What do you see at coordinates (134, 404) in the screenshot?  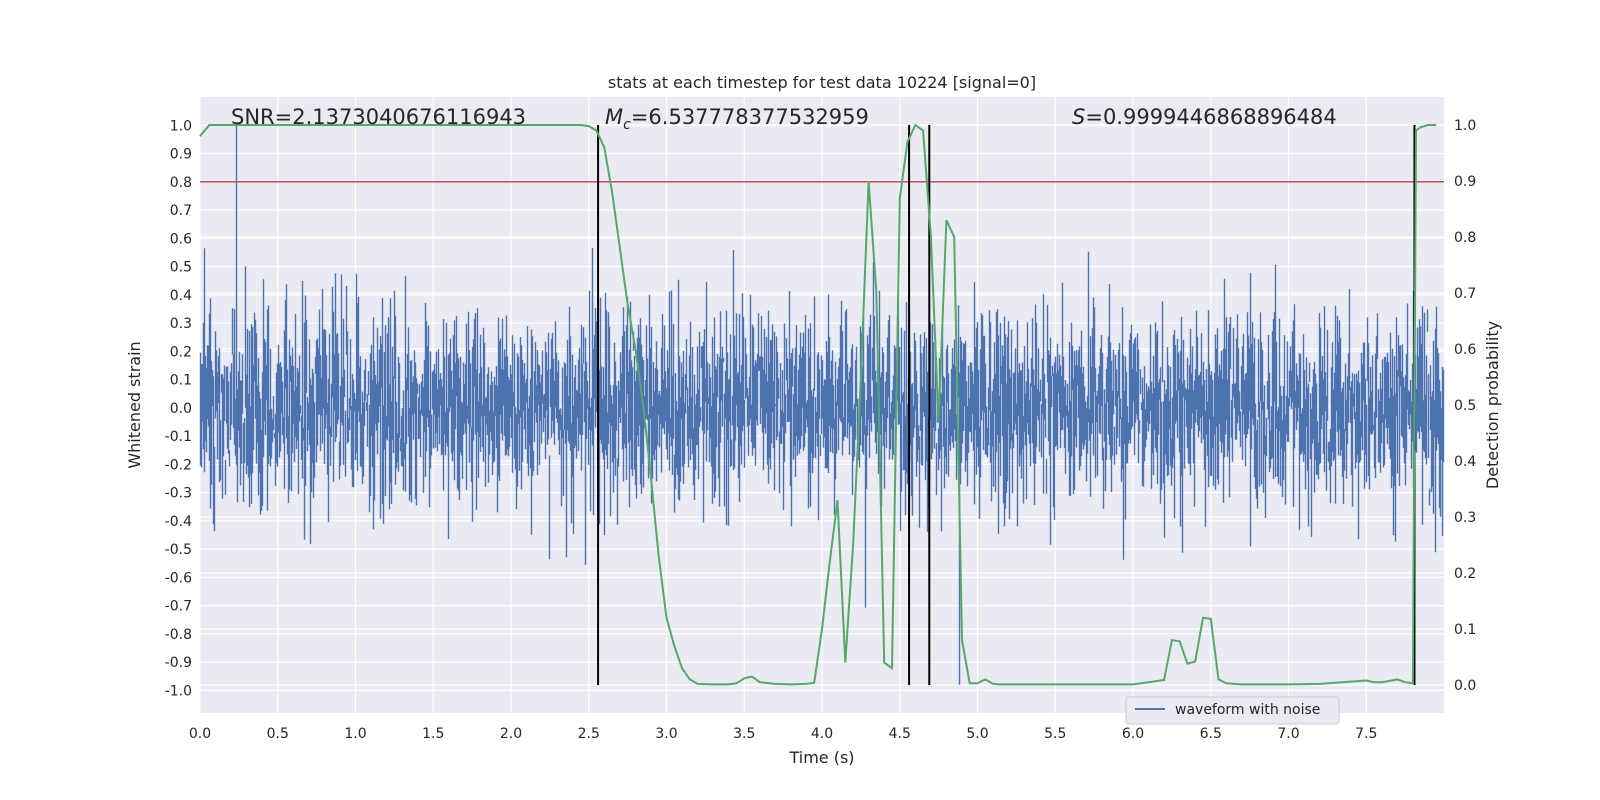 I see `y-left-axis-label: Whitened strain` at bounding box center [134, 404].